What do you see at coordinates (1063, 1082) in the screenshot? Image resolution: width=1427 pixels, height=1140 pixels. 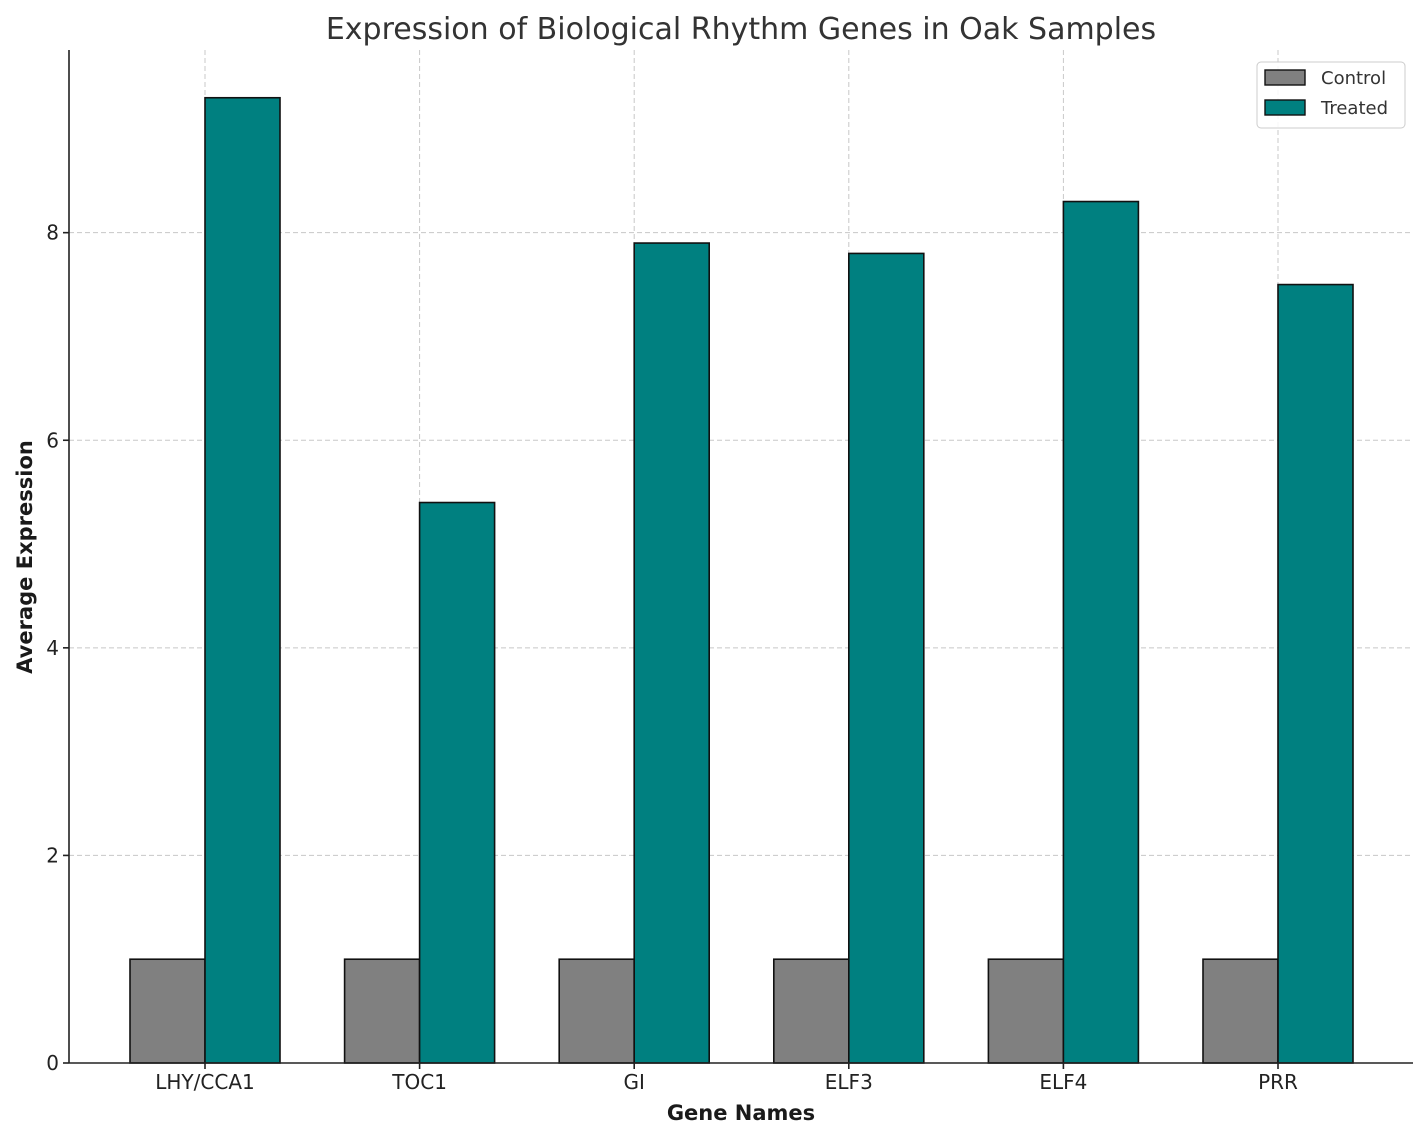 I see `x-tick-label: ELF4` at bounding box center [1063, 1082].